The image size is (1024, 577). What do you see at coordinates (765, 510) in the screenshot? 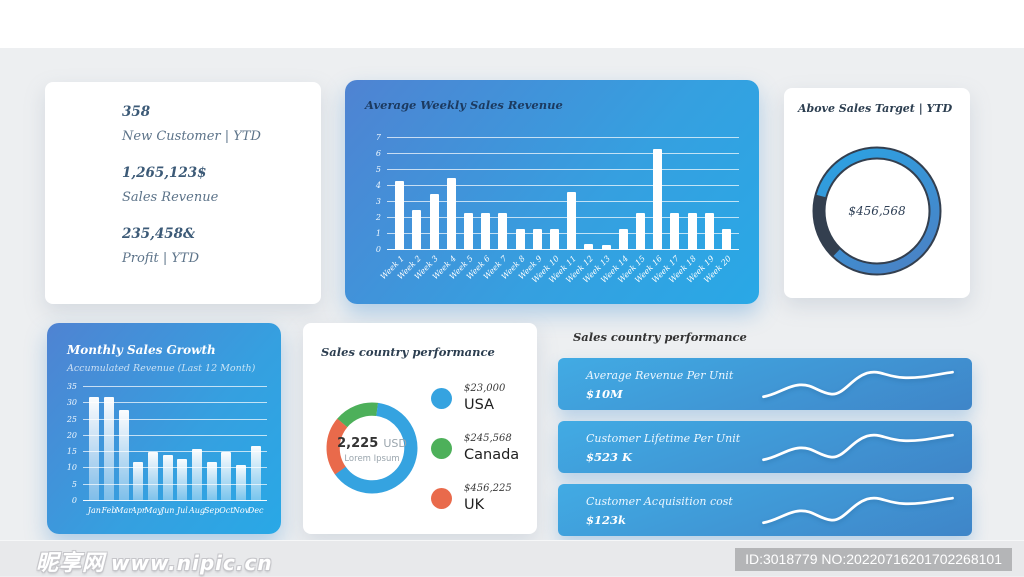
I see `metric-row-acquisition-cost: Customer Acquisition cost $123k` at bounding box center [765, 510].